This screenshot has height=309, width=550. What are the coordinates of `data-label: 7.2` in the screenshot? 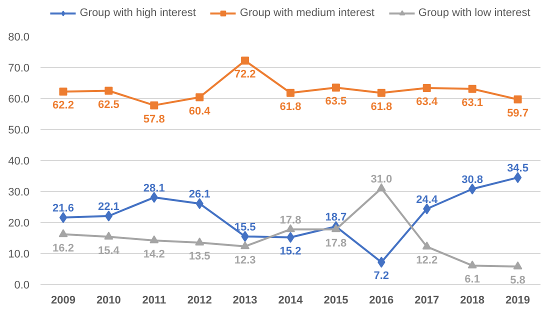 It's located at (382, 276).